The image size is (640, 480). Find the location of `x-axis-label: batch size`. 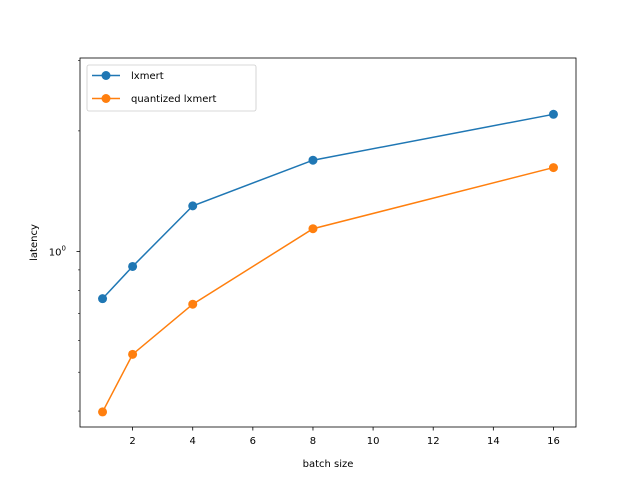

x-axis-label: batch size is located at coordinates (328, 464).